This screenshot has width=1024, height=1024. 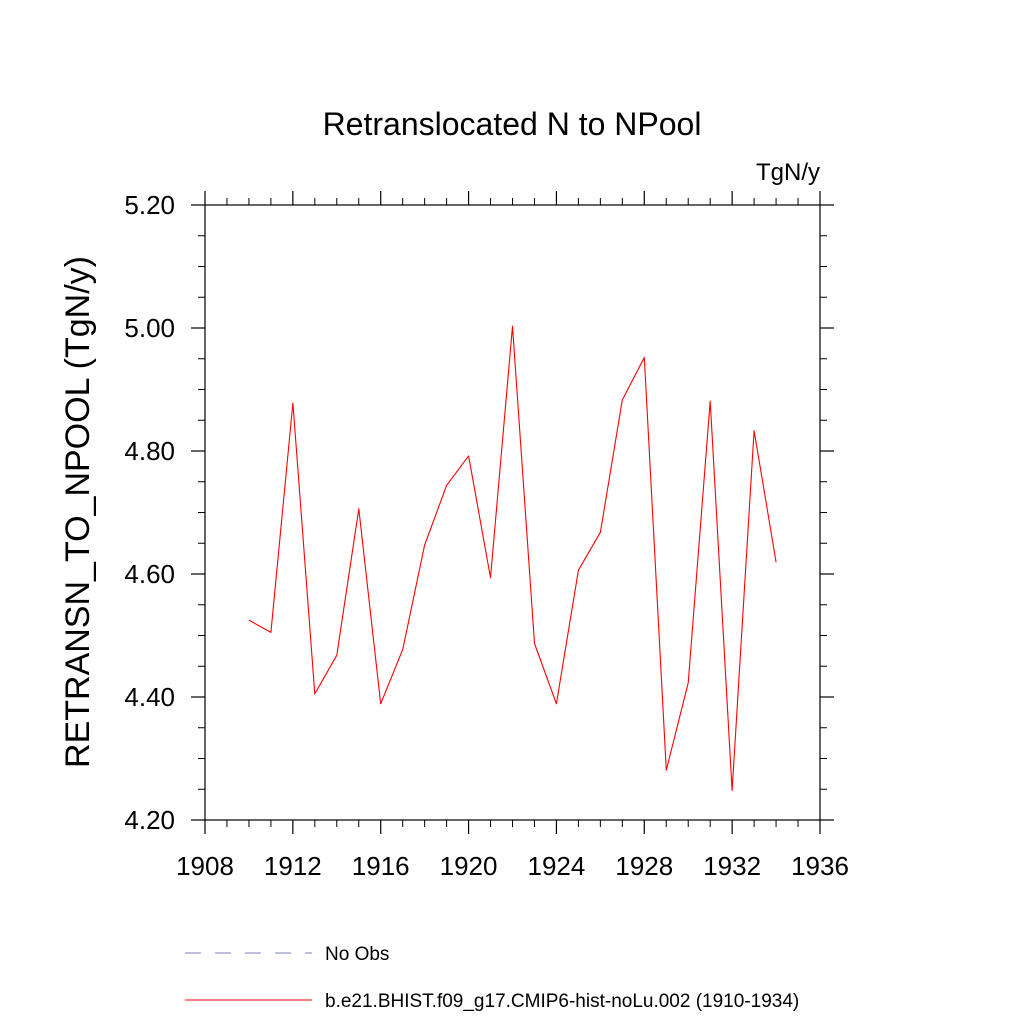 I want to click on x-tick-label: 1924, so click(x=557, y=866).